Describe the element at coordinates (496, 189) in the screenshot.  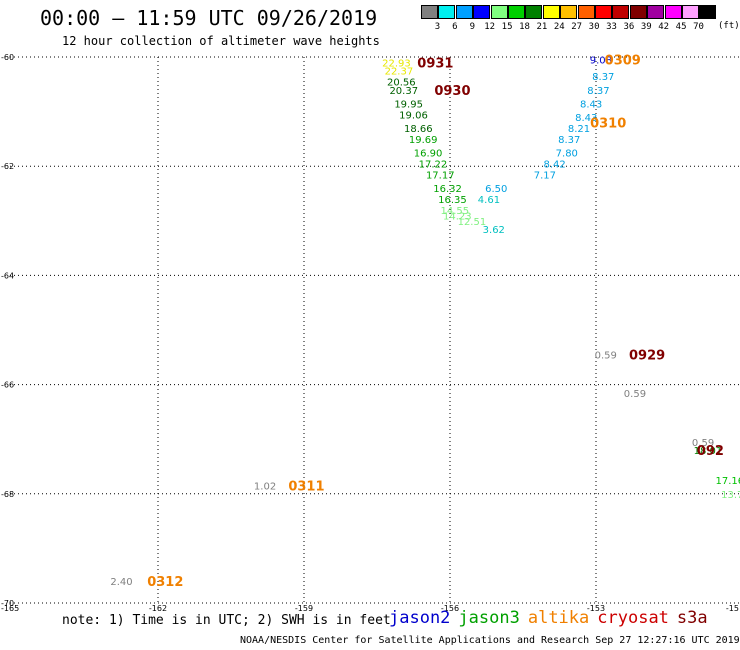
I see `swh-value: 6.50` at that location.